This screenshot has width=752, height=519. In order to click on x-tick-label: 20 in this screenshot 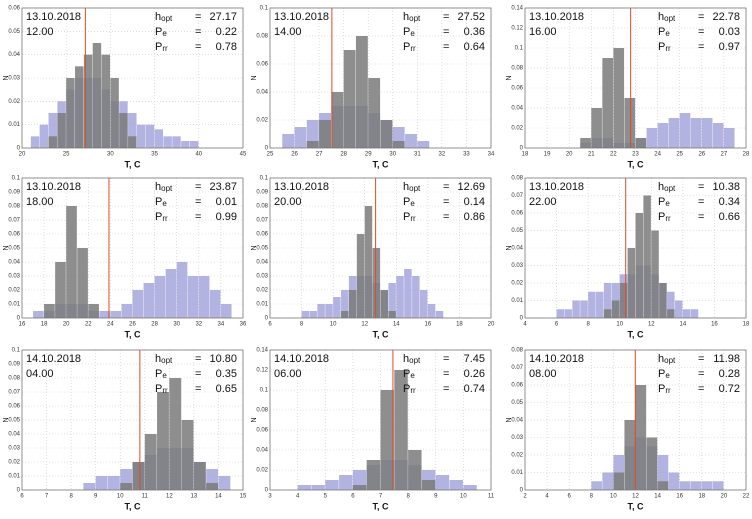, I will do `click(22, 155)`.